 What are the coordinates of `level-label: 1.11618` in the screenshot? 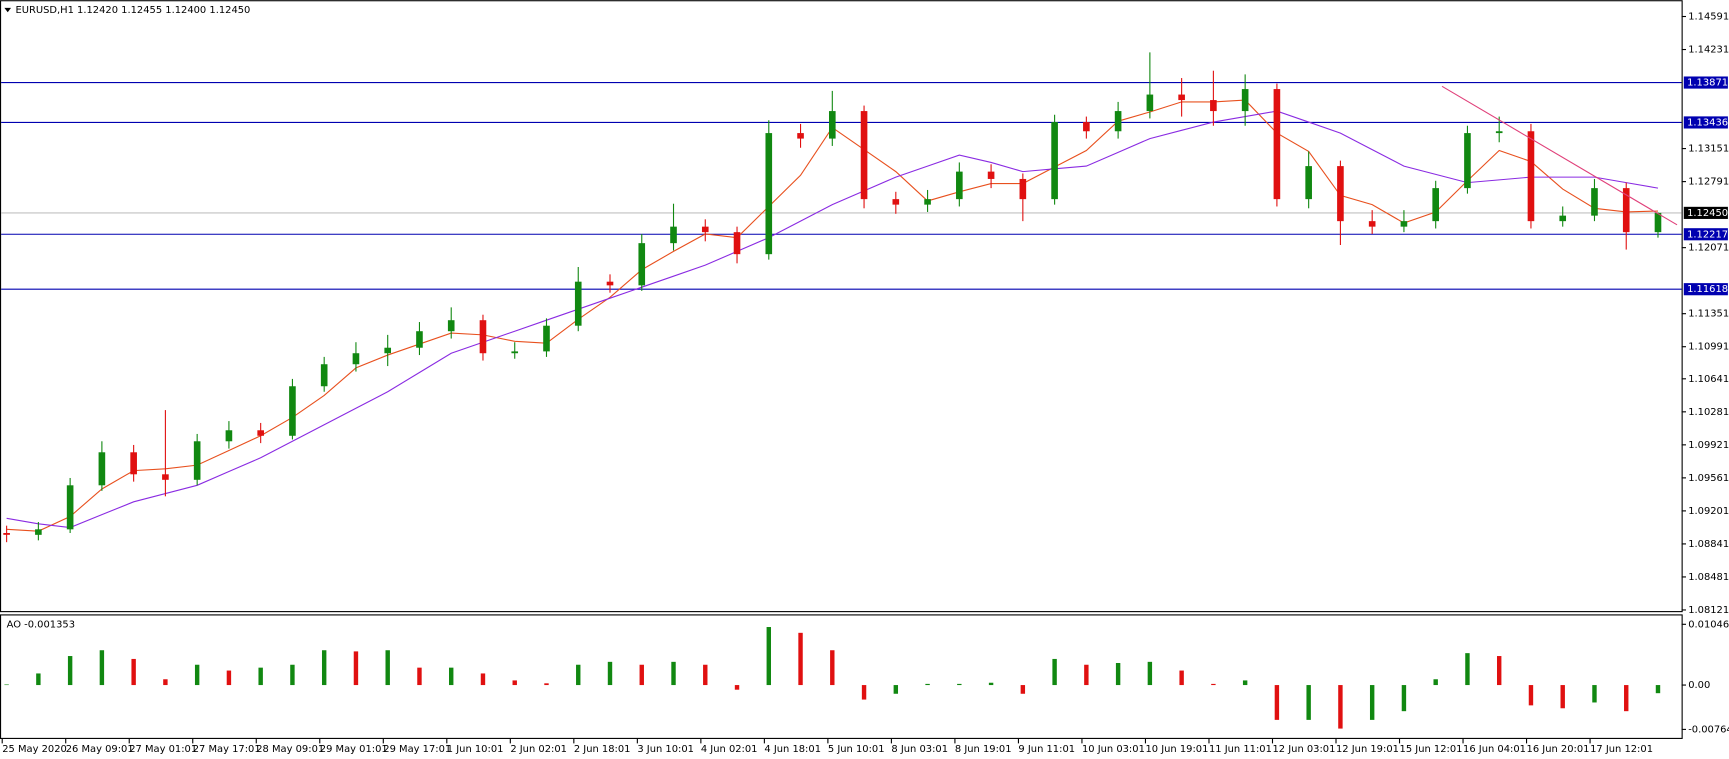 It's located at (1707, 289).